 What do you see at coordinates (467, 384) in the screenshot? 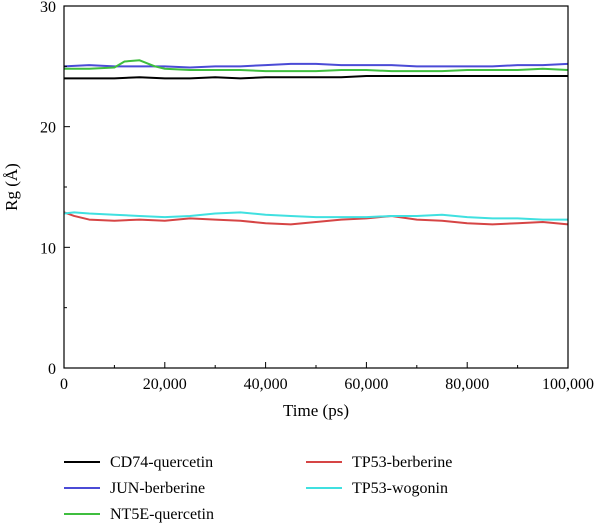
I see `x-tick-label: 80,000` at bounding box center [467, 384].